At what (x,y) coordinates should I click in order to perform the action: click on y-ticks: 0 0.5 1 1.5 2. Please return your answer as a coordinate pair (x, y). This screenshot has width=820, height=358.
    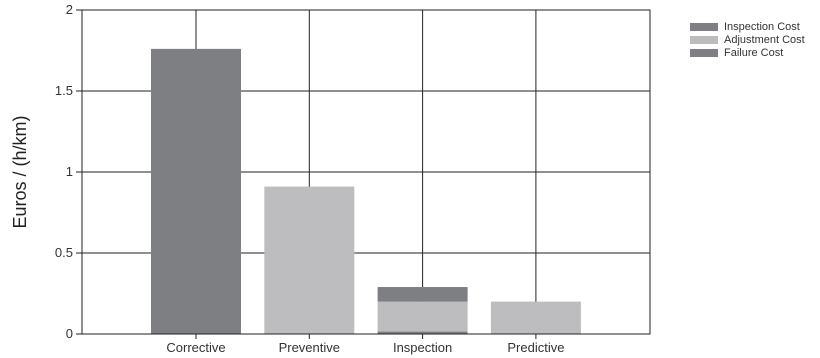
    Looking at the image, I should click on (68, 171).